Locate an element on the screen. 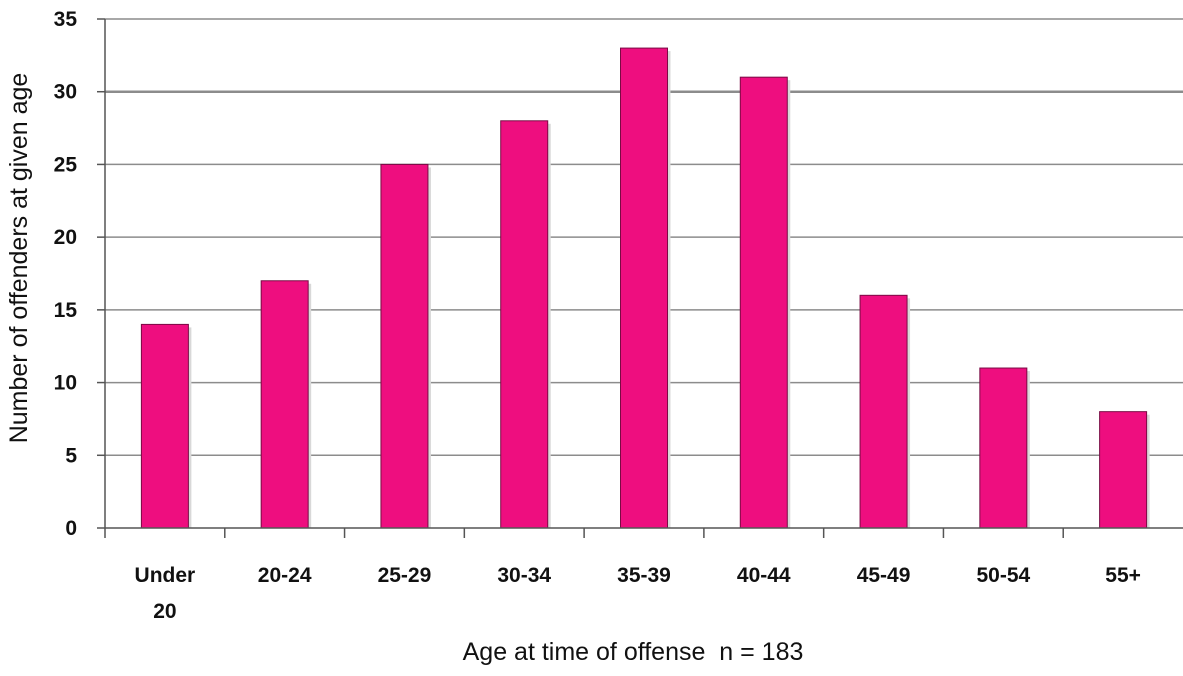 This screenshot has width=1183, height=676. x-tick-label: 50-54 is located at coordinates (1003, 575).